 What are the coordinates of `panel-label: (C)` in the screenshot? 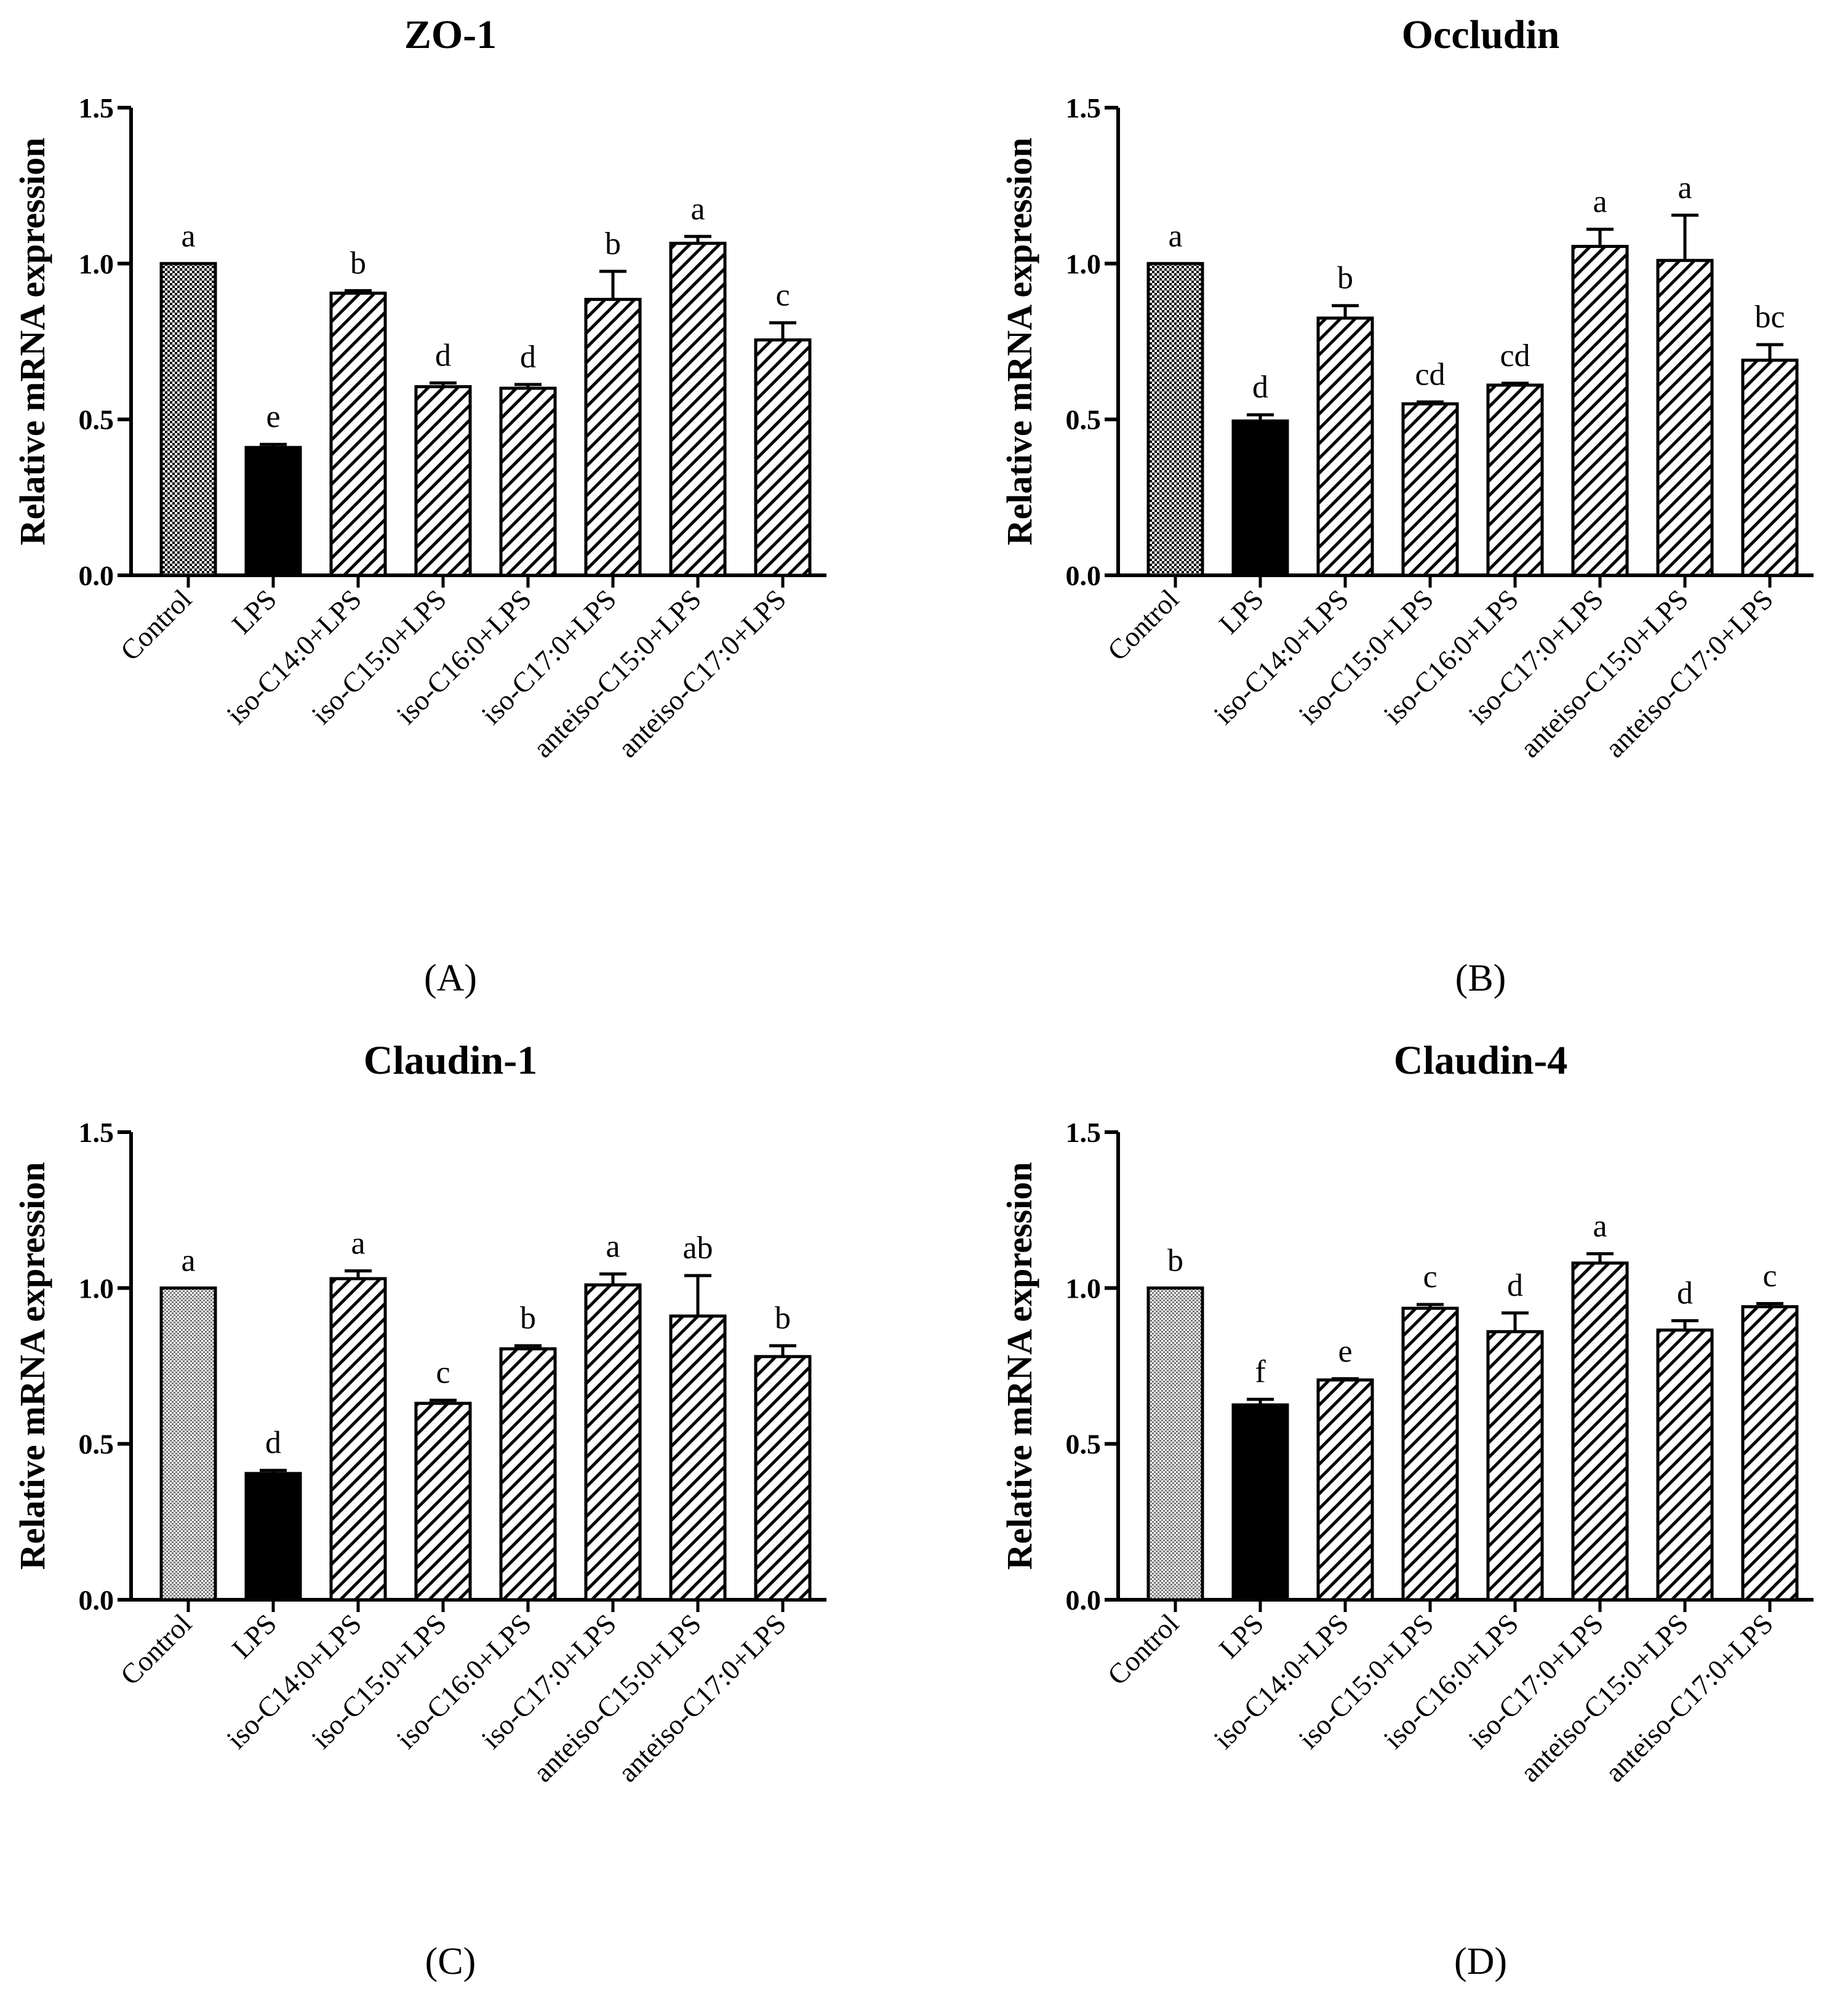 It's located at (450, 1961).